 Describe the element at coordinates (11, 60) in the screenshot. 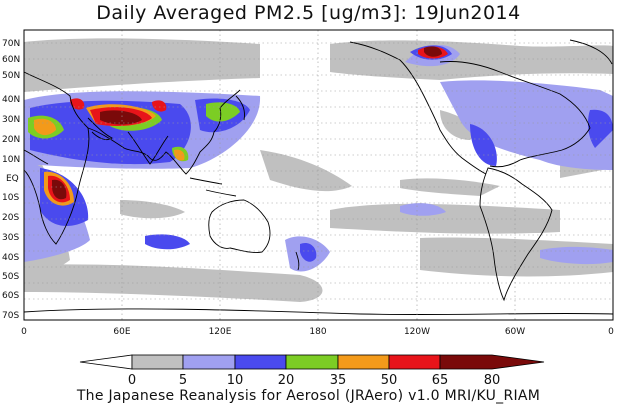

I see `lat-label: 60N` at that location.